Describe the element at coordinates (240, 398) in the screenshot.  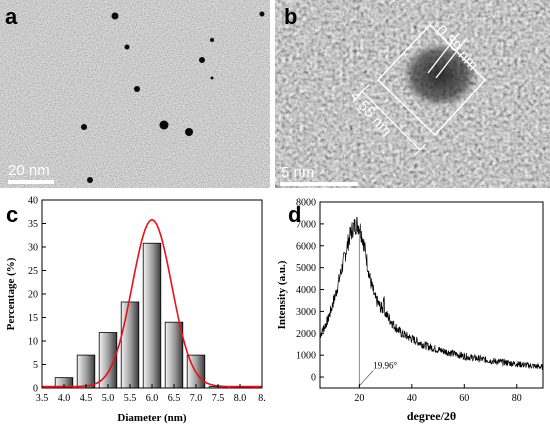
I see `x-tick-label: 8.0` at that location.